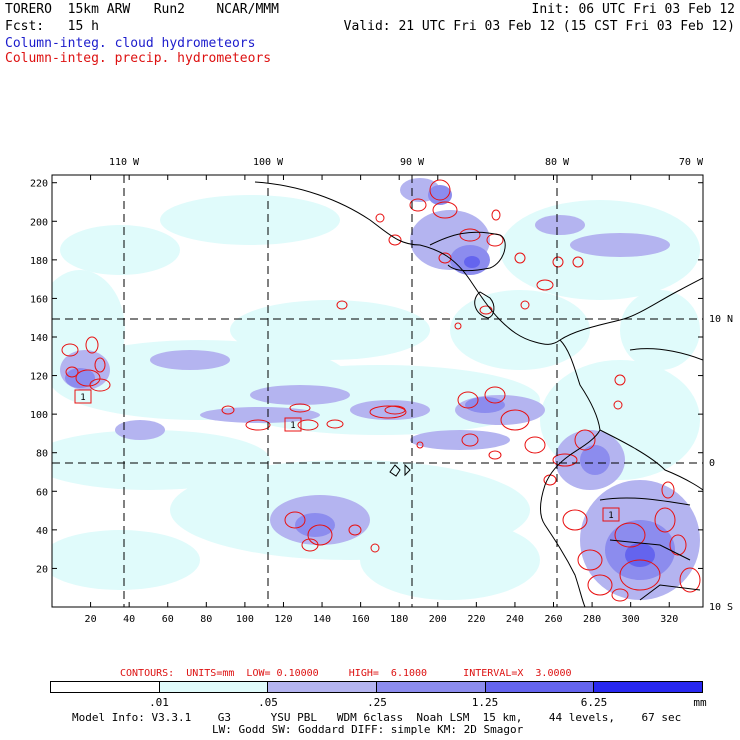 This screenshot has height=740, width=740. What do you see at coordinates (39, 222) in the screenshot?
I see `y-tick-label: 200` at bounding box center [39, 222].